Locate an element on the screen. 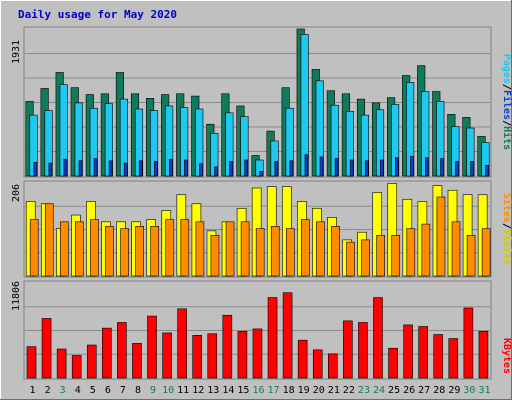  legend-sites: Sites is located at coordinates (506, 208).